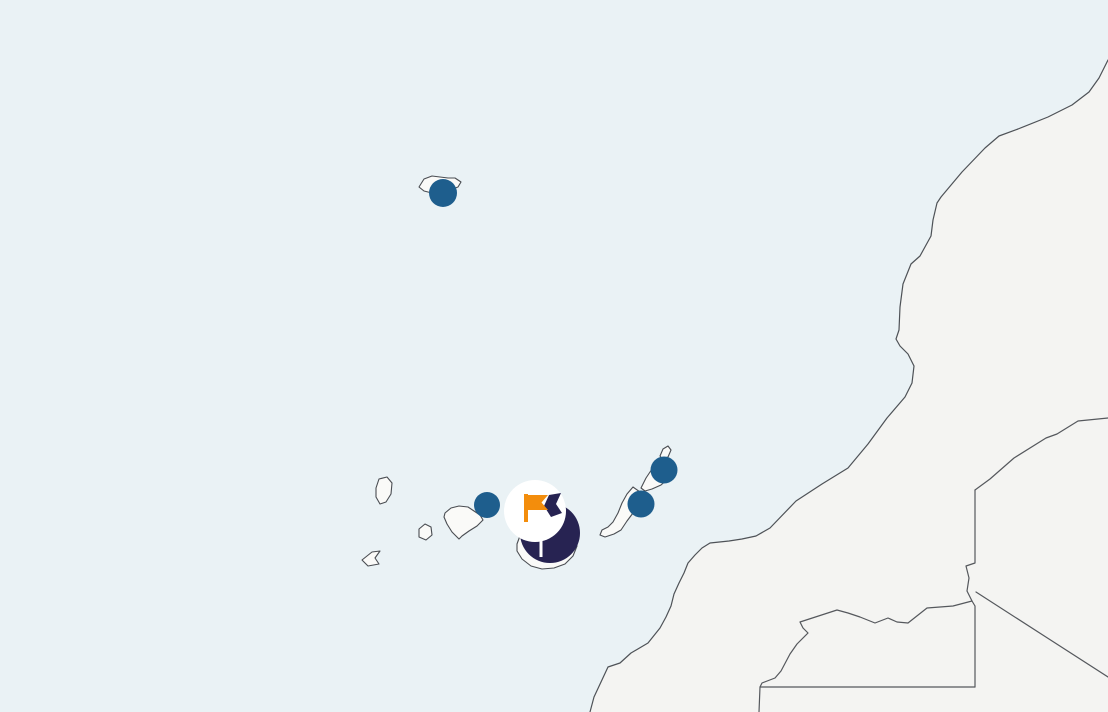 The width and height of the screenshot is (1108, 712). What do you see at coordinates (970, 588) in the screenshot?
I see `border-line-vertical` at bounding box center [970, 588].